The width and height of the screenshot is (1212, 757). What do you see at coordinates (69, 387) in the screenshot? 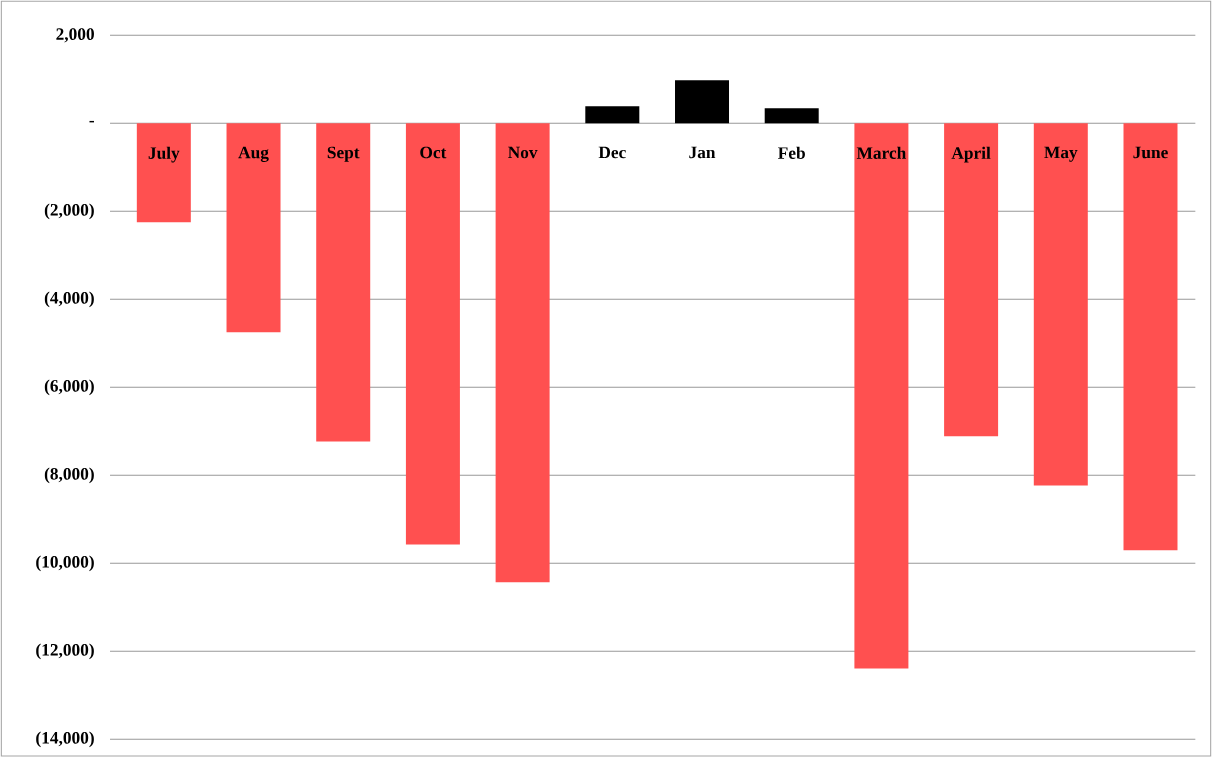
I see `y-tick-label: (6,000)` at bounding box center [69, 387].